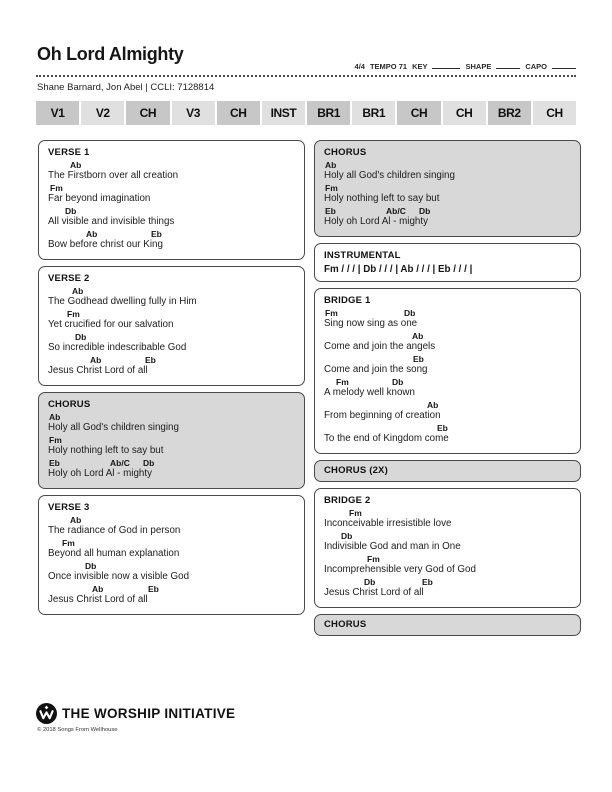 The width and height of the screenshot is (612, 792). Describe the element at coordinates (447, 313) in the screenshot. I see `chord-row: Fm Db` at that location.